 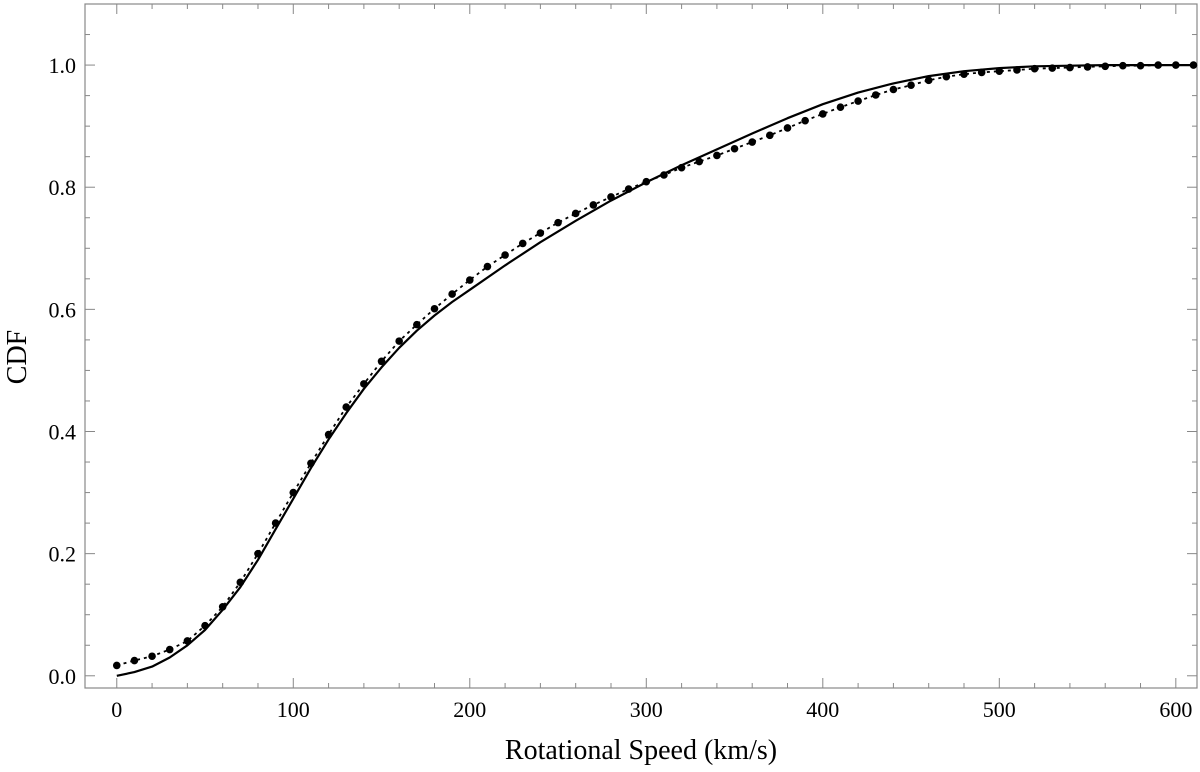 I want to click on x-tick-label: 0, so click(x=116, y=709).